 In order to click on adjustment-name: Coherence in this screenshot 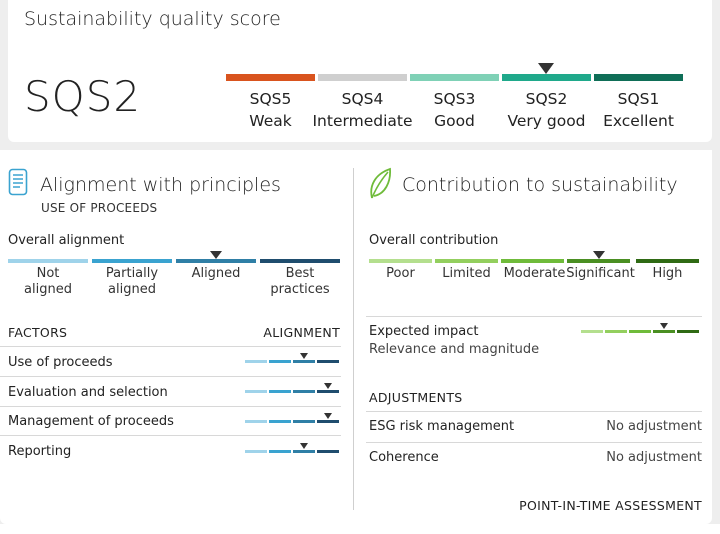, I will do `click(404, 457)`.